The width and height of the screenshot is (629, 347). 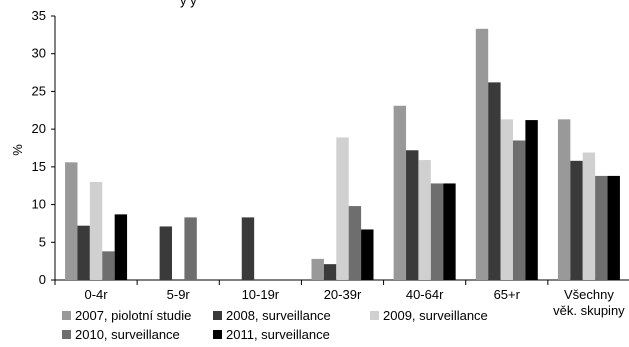 What do you see at coordinates (39, 128) in the screenshot?
I see `y-tick-label: 20` at bounding box center [39, 128].